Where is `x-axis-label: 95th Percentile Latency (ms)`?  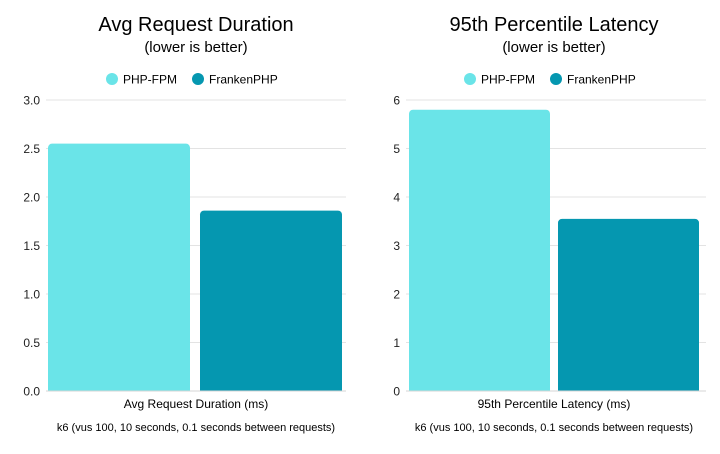 x-axis-label: 95th Percentile Latency (ms) is located at coordinates (554, 404).